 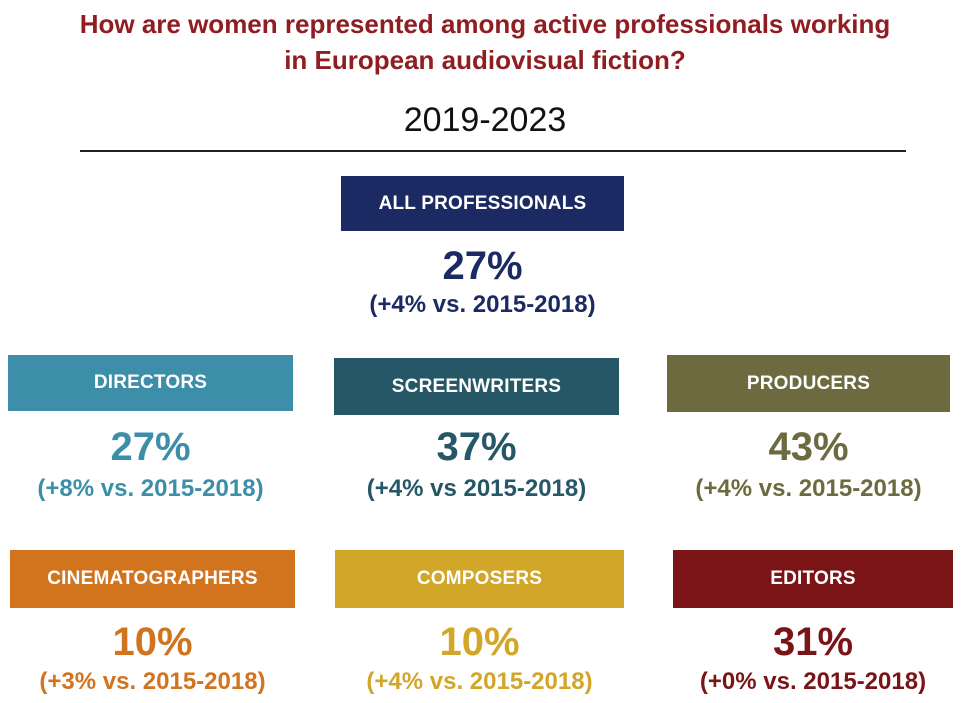 I want to click on category-composers: COMPOSERS 10% (+4% vs. 2015-2018), so click(x=479, y=625).